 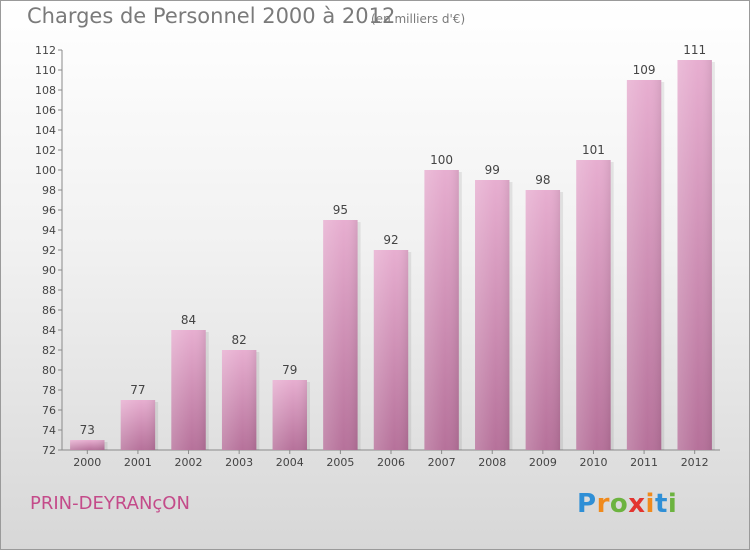 What do you see at coordinates (45, 170) in the screenshot?
I see `y-tick-label: 100` at bounding box center [45, 170].